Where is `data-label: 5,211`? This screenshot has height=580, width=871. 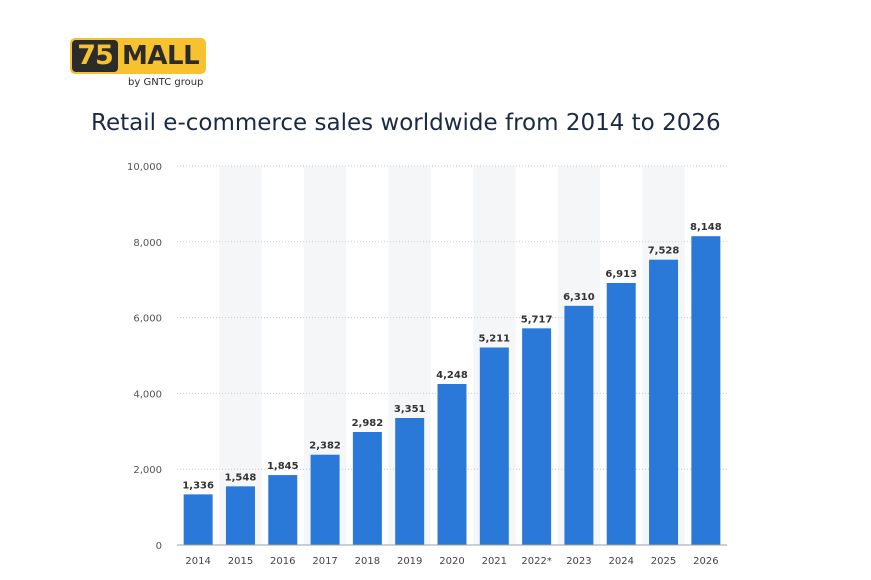
data-label: 5,211 is located at coordinates (494, 339).